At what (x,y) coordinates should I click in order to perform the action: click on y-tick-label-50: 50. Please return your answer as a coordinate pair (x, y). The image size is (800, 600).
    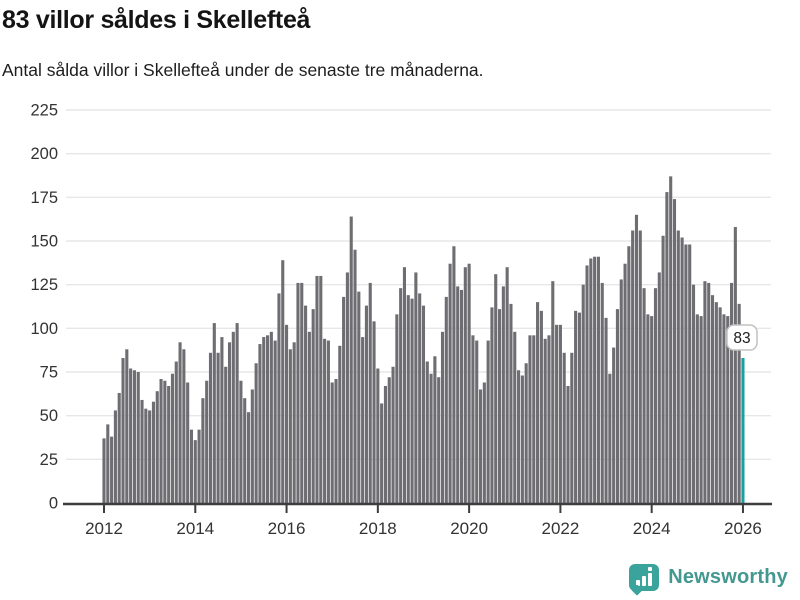
    Looking at the image, I should click on (49, 416).